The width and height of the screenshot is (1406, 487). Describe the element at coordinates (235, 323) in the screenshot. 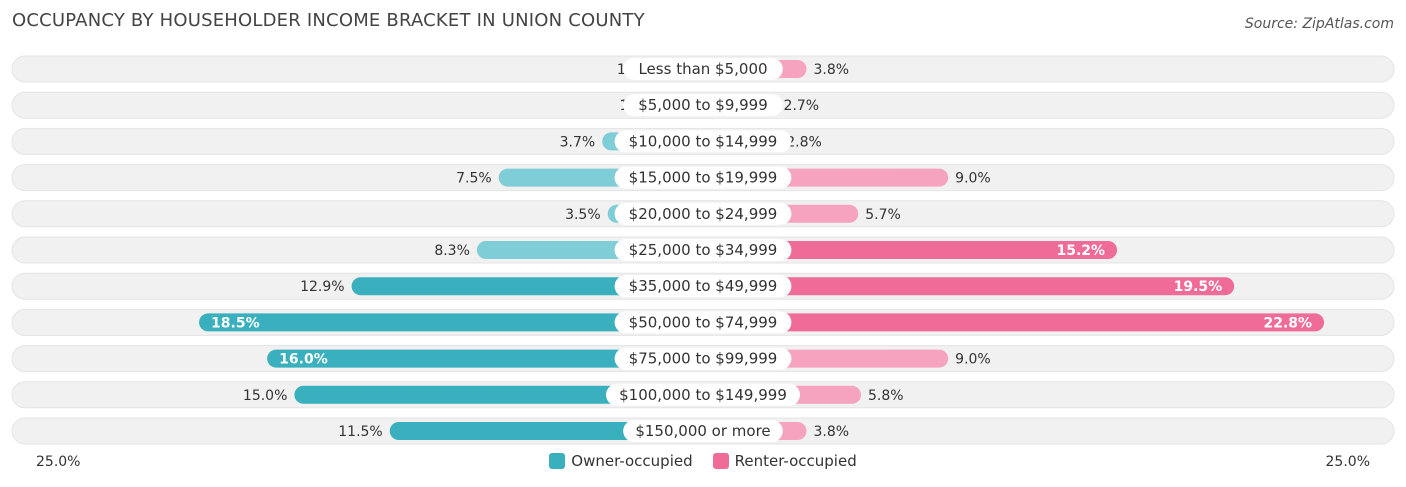

I see `owner-value-label: 18.5%` at that location.